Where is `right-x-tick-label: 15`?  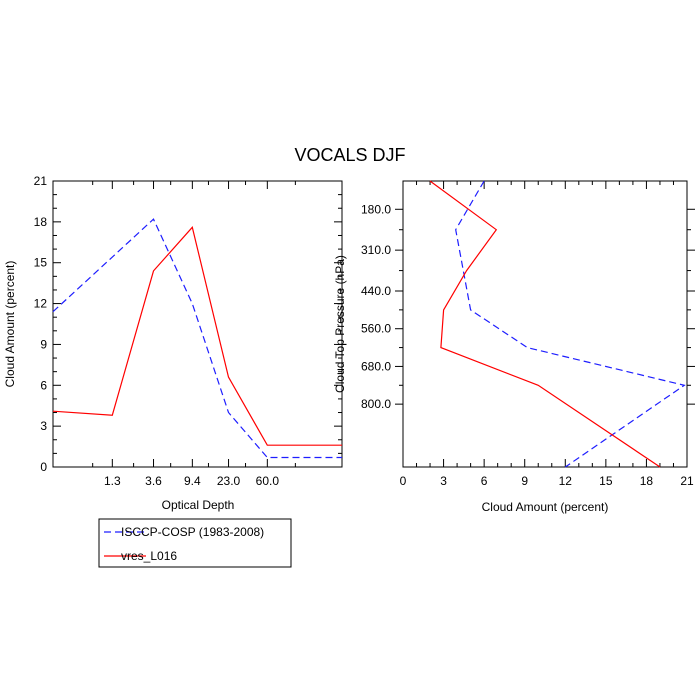 right-x-tick-label: 15 is located at coordinates (606, 481).